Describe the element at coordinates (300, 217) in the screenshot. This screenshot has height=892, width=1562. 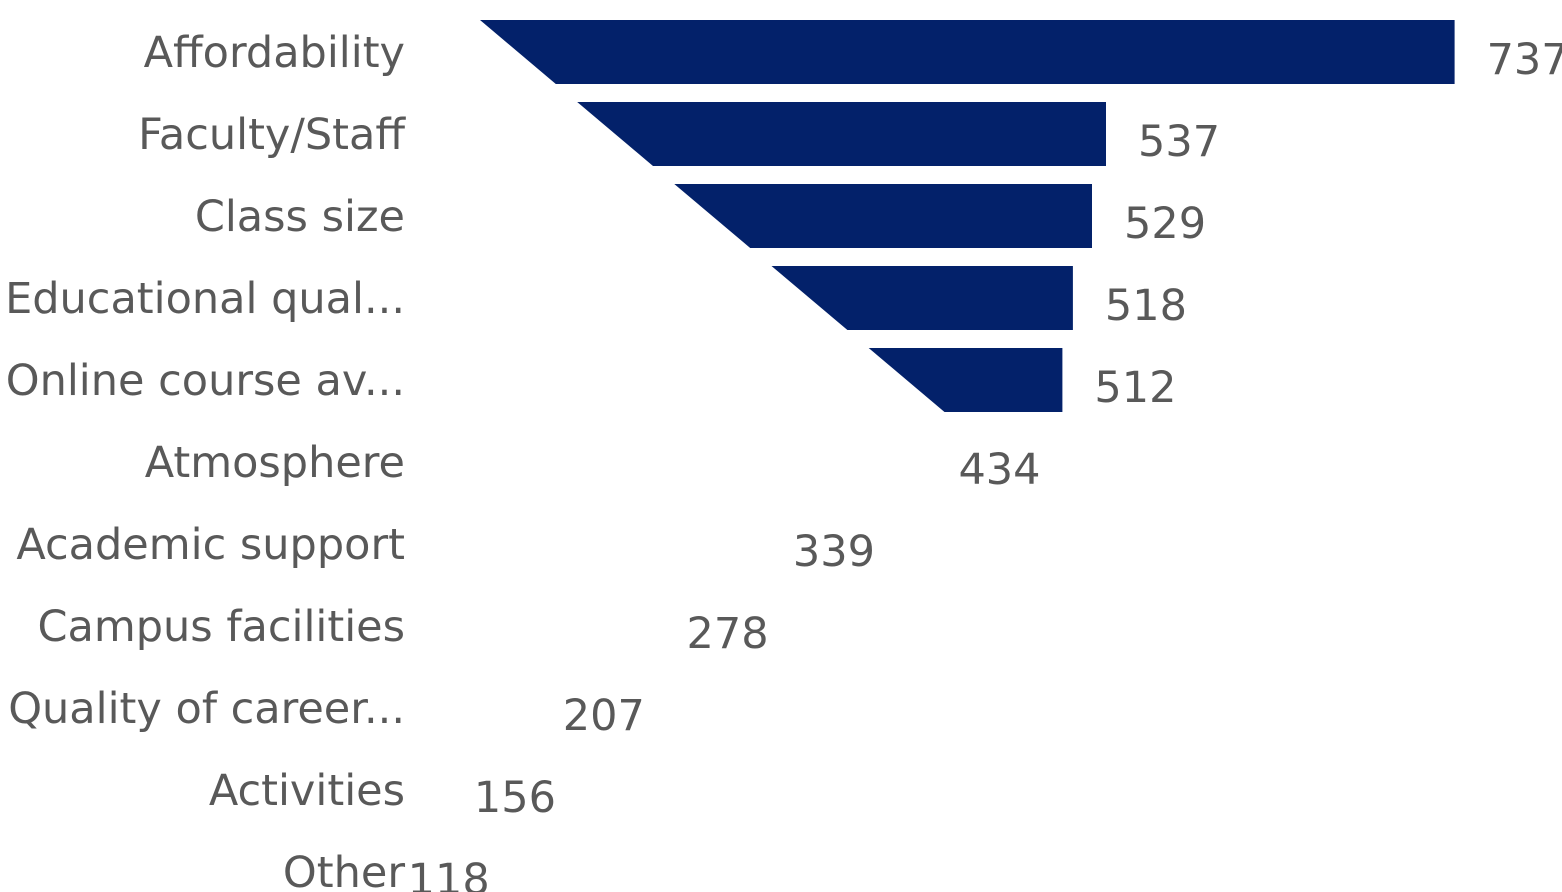
I see `category-label: Class size` at that location.